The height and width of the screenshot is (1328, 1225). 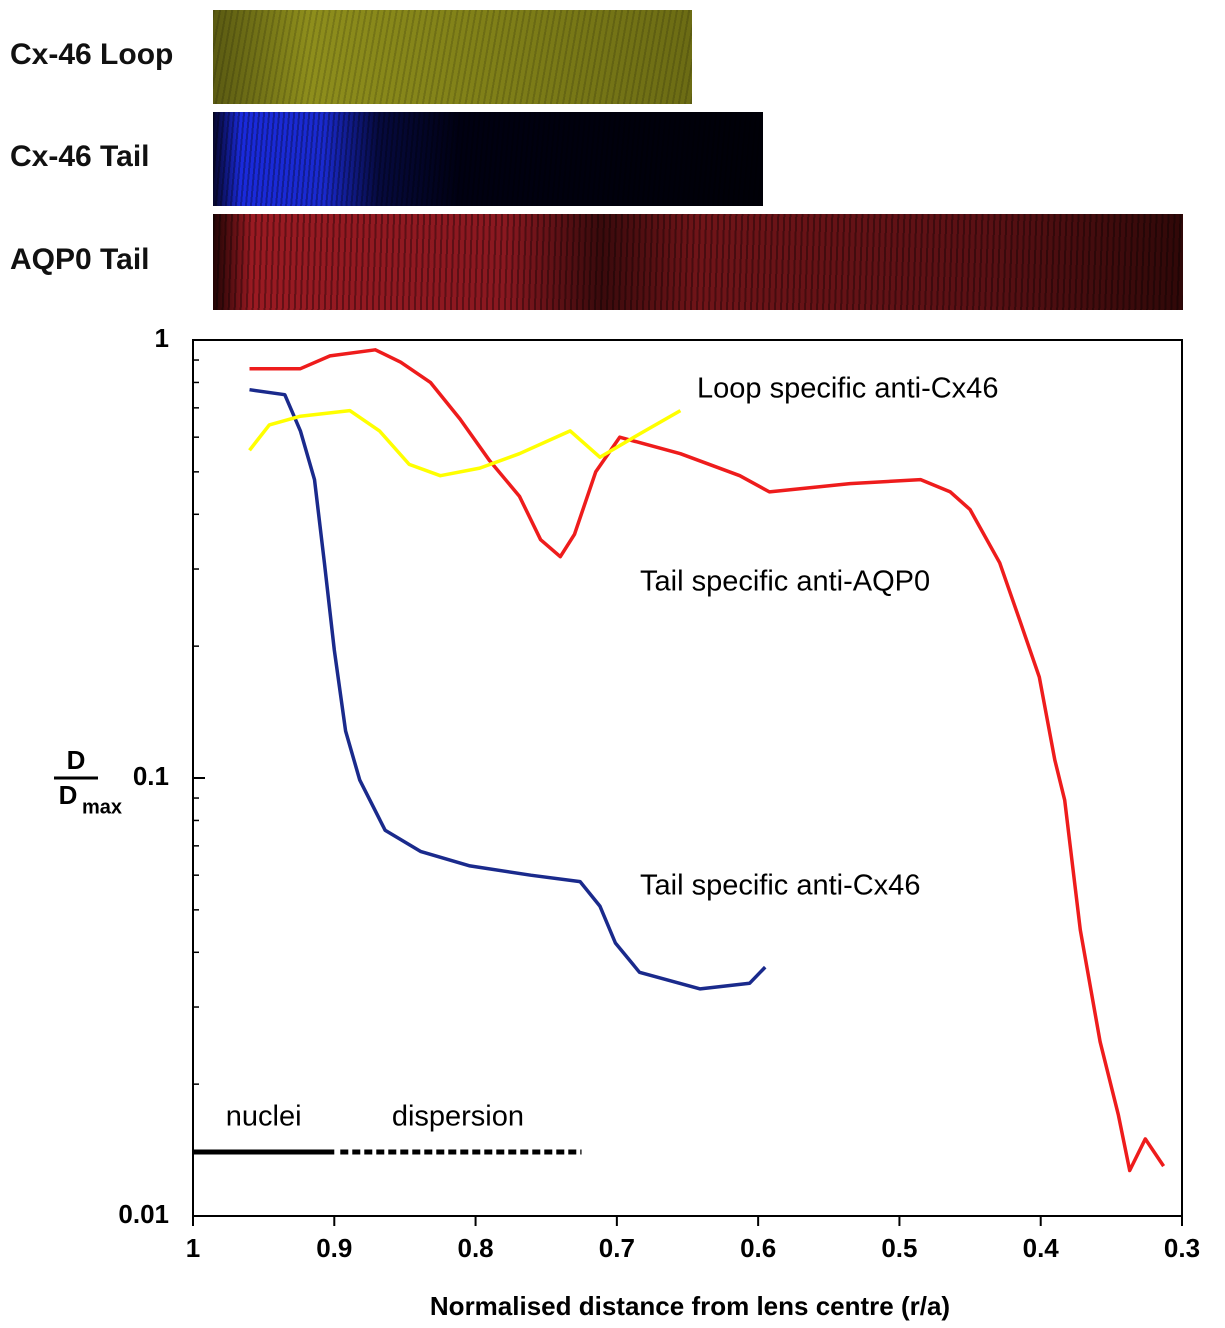 What do you see at coordinates (780, 886) in the screenshot?
I see `series-label: Tail specific anti-Cx46` at bounding box center [780, 886].